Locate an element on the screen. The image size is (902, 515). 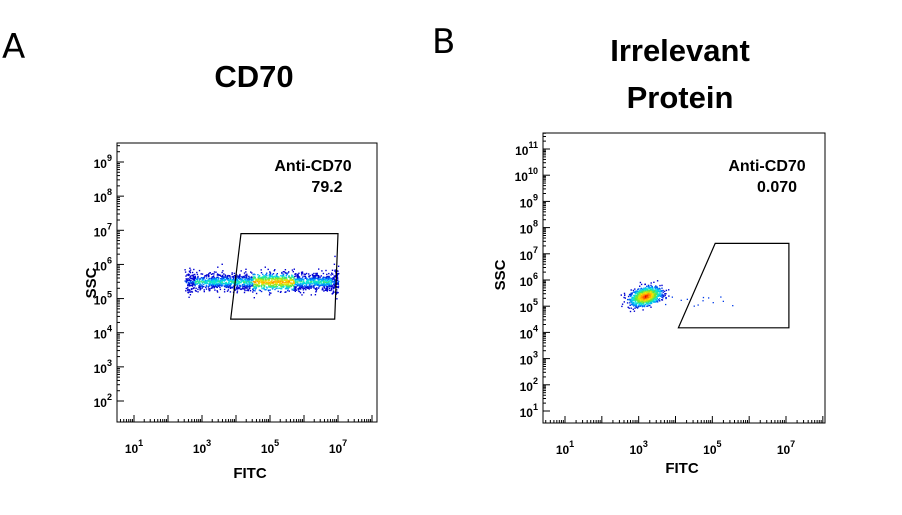
panel-a-y-axis-label: SSC is located at coordinates (91, 282).